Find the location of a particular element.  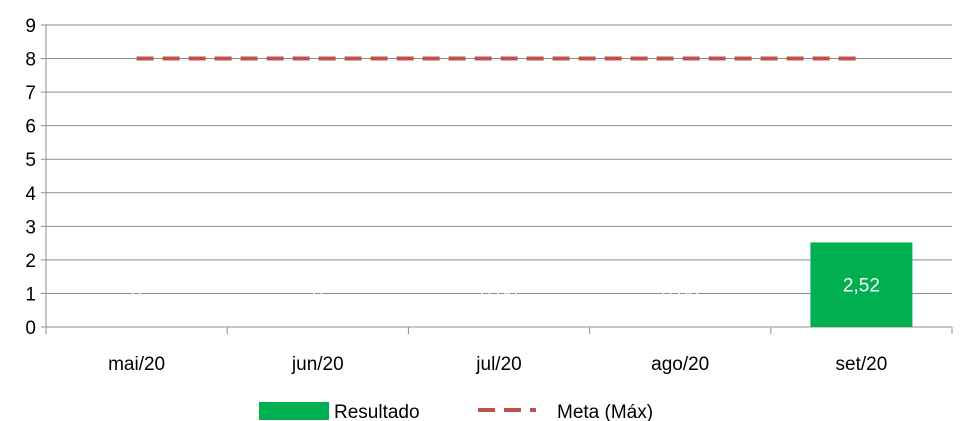

data-labels: 0 0 0,00 0,00 2,52 is located at coordinates (505, 291).